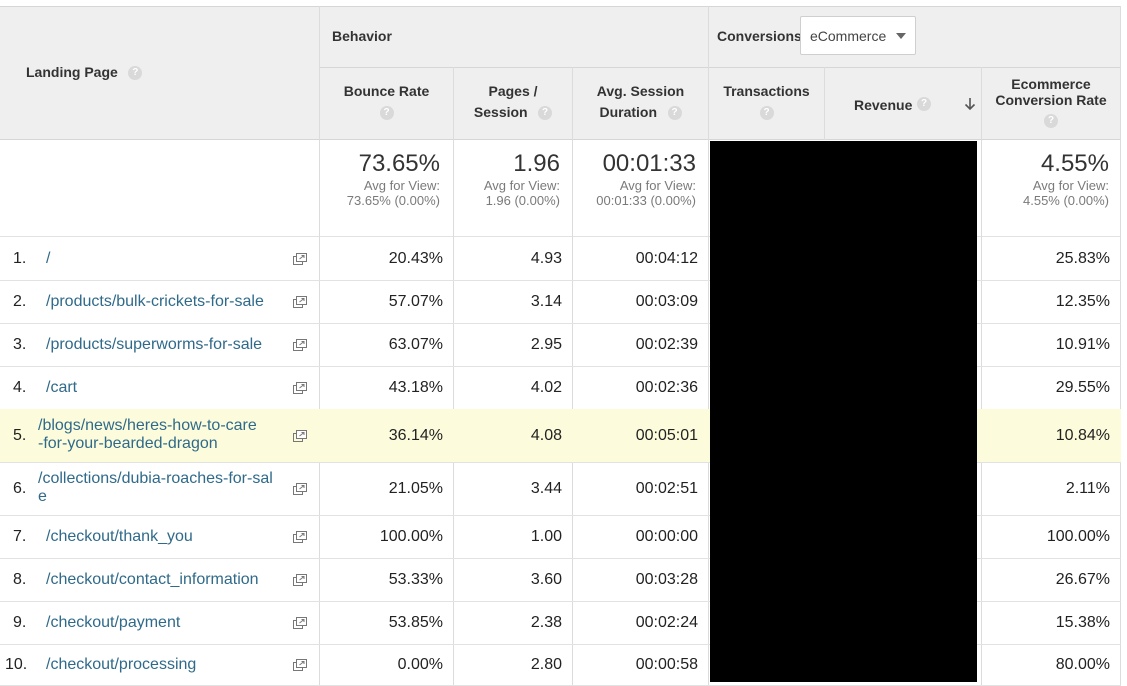 This screenshot has height=686, width=1127. Describe the element at coordinates (415, 387) in the screenshot. I see `bounce-rate-cell: 43.18%` at that location.